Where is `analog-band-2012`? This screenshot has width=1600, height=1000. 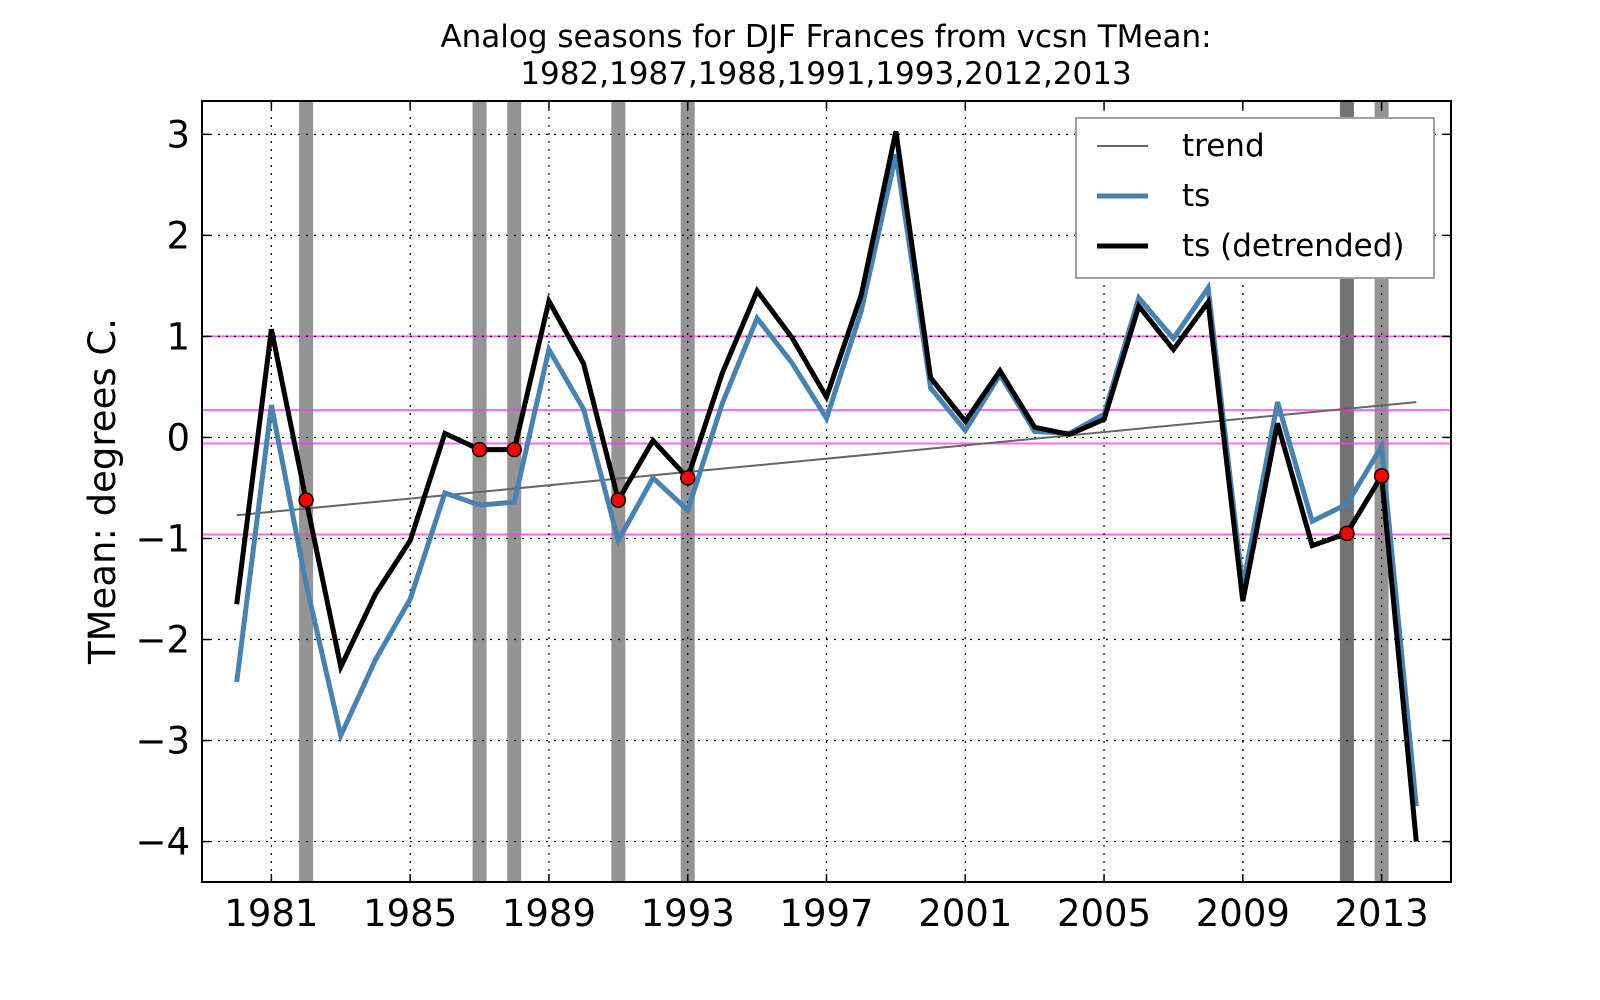 analog-band-2012 is located at coordinates (1346, 491).